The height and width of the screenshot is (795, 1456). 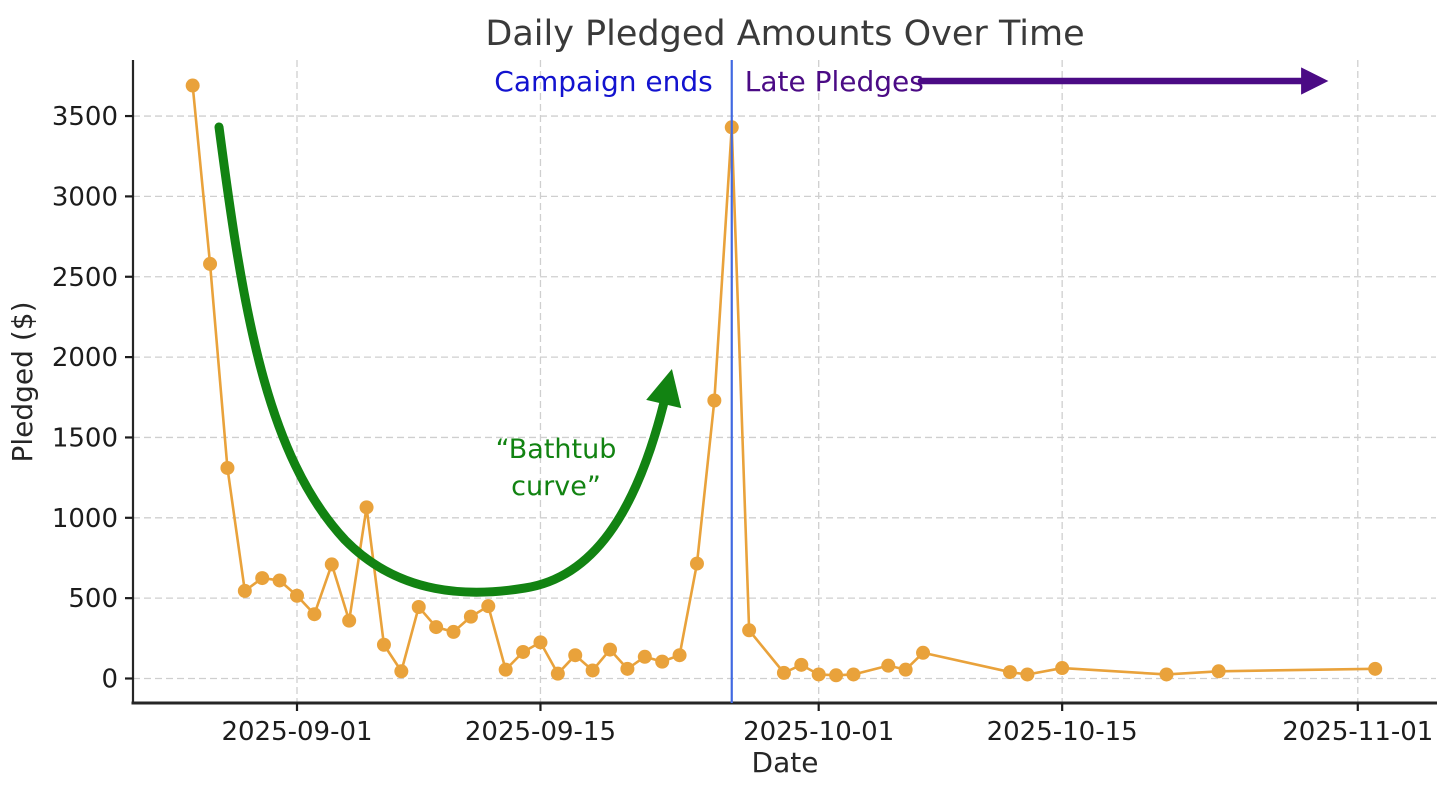 I want to click on bathtub-annotation-line2: curve”, so click(x=556, y=486).